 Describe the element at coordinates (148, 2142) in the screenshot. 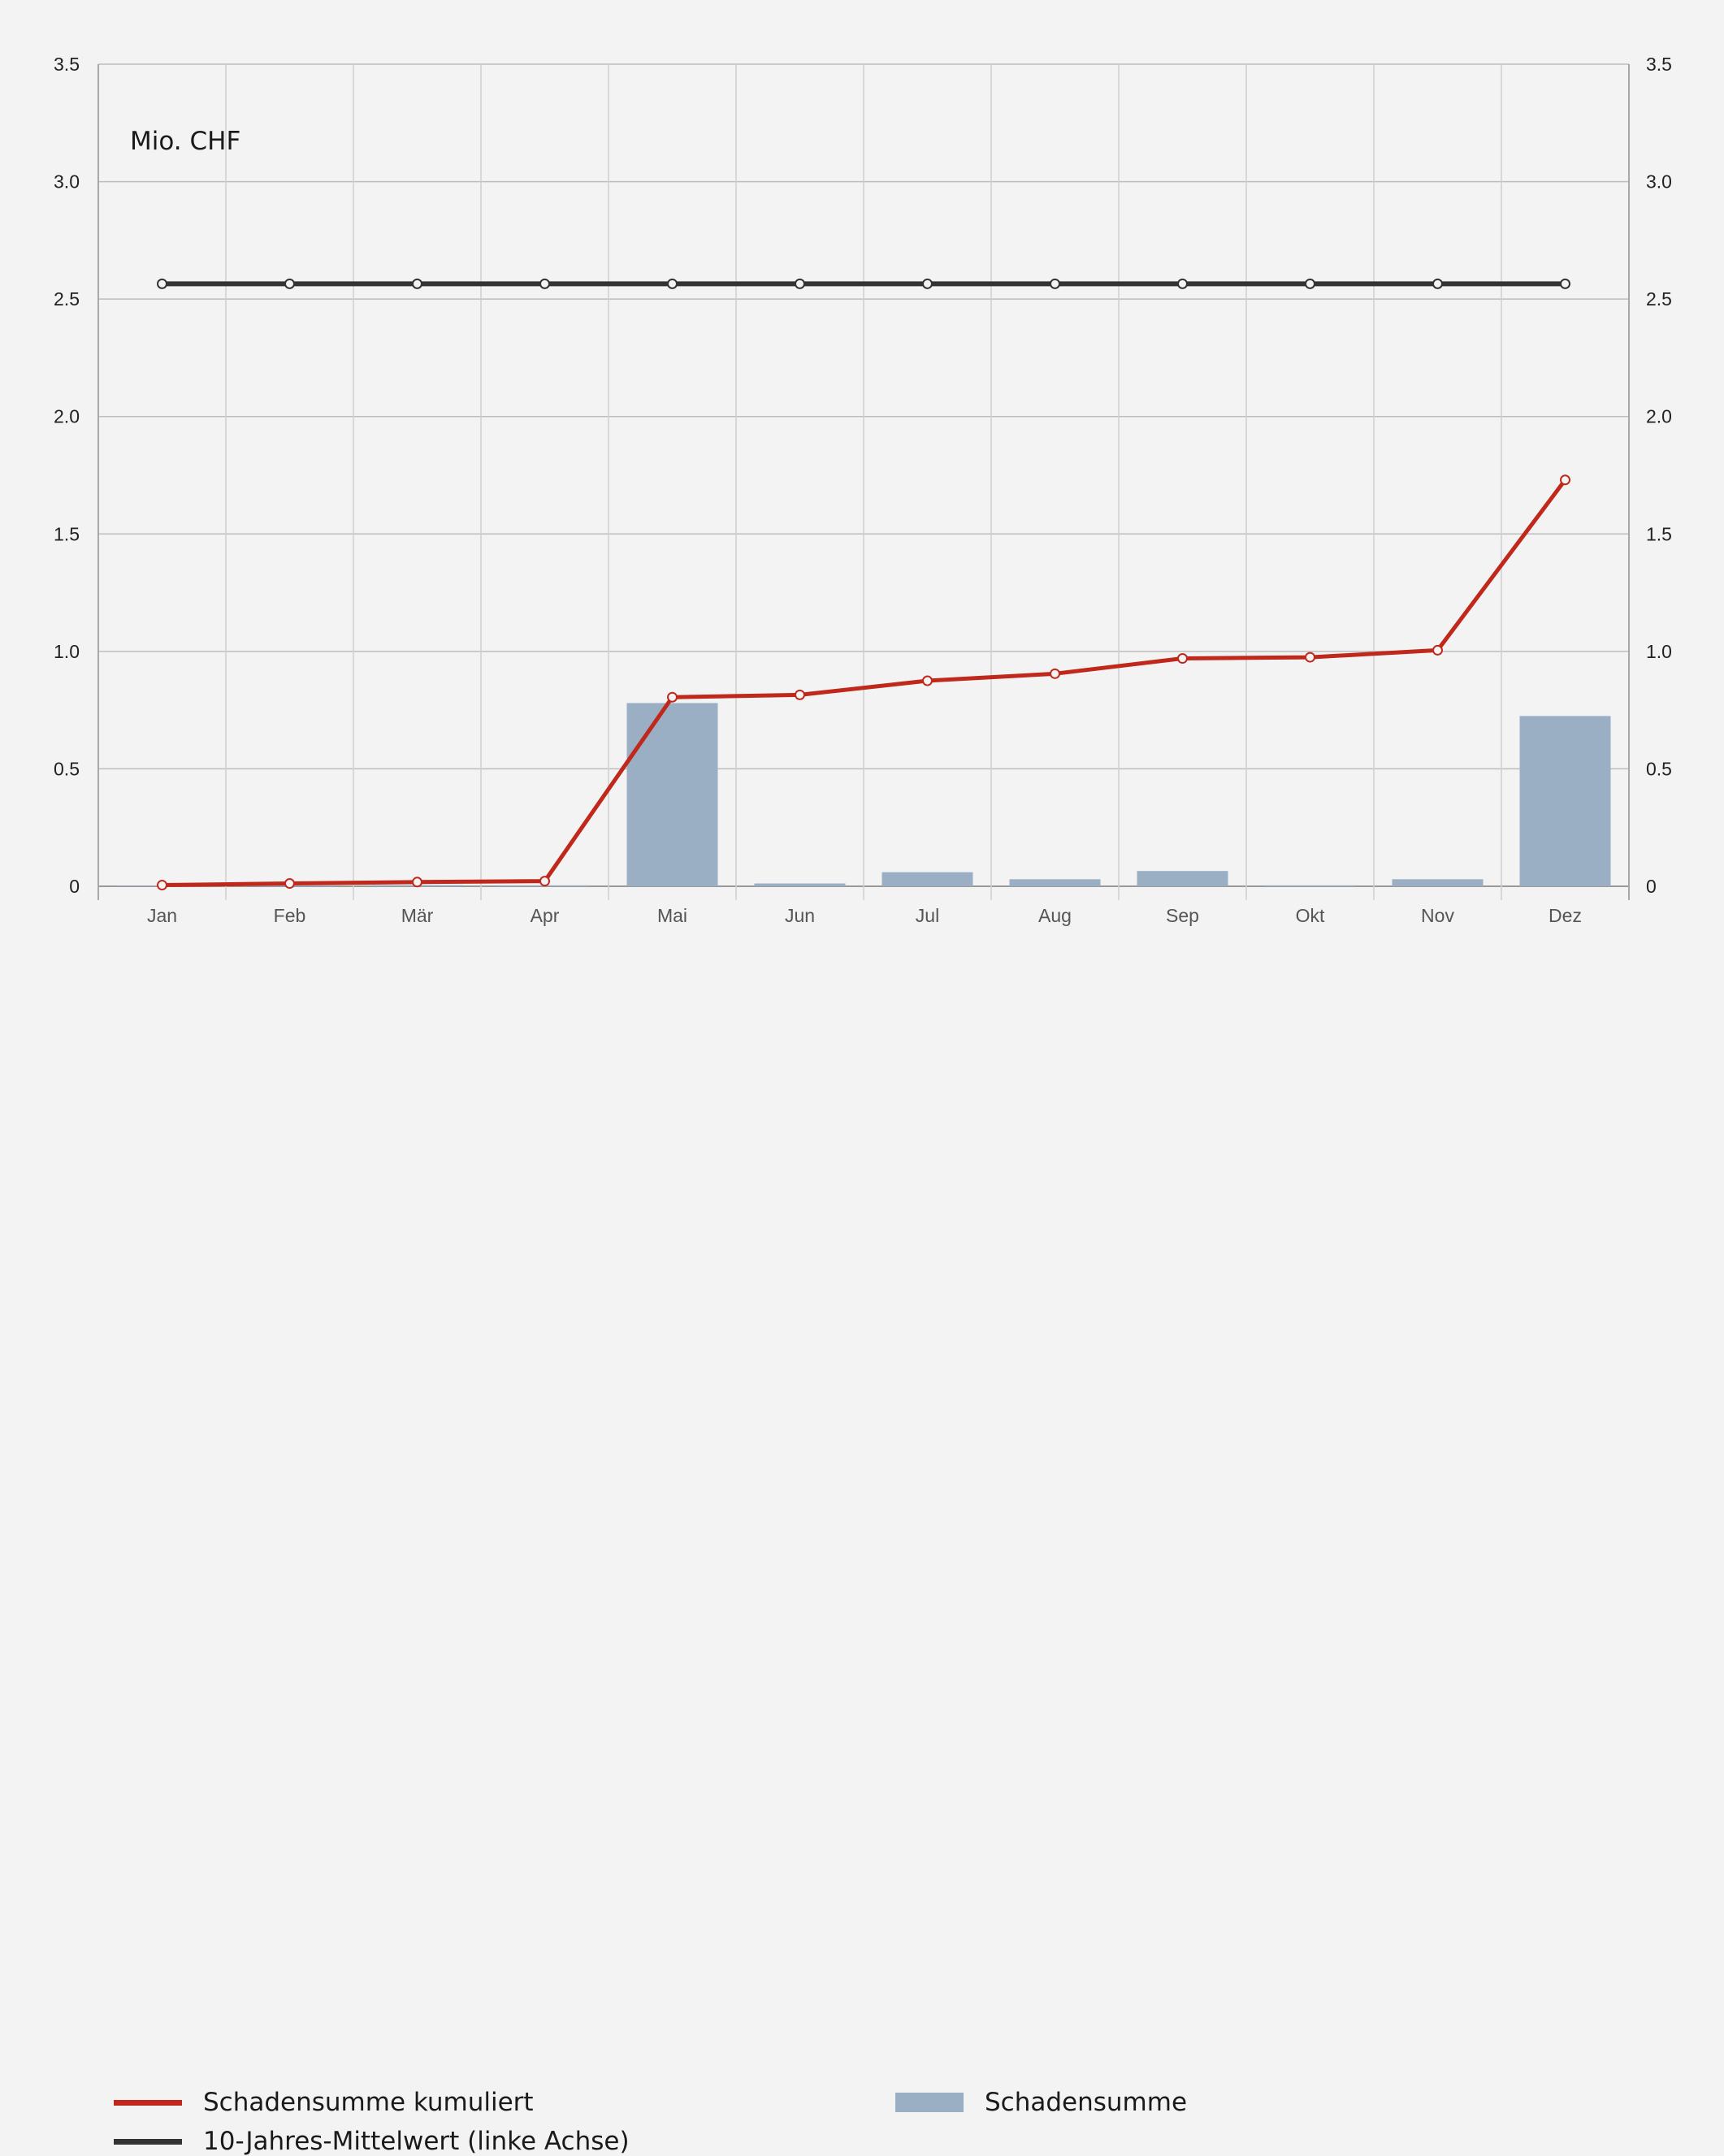

I see `legend-swatch-average` at that location.